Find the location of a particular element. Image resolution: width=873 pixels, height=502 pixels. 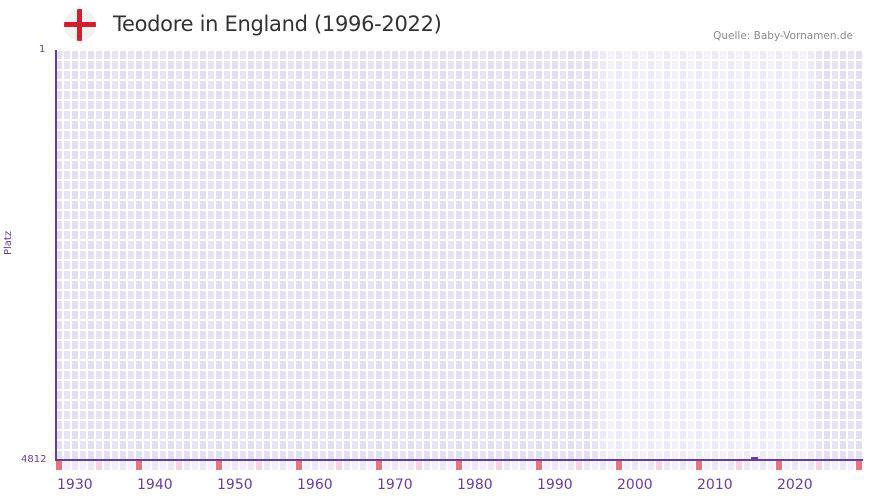

x-tick-label: 1970 is located at coordinates (395, 485).